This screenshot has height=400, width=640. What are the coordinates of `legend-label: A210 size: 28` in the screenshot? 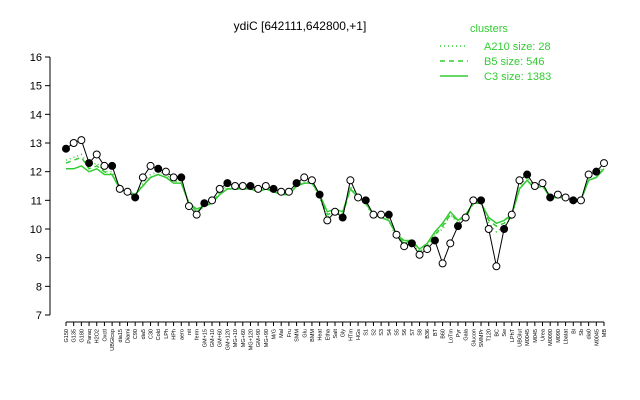 It's located at (517, 47).